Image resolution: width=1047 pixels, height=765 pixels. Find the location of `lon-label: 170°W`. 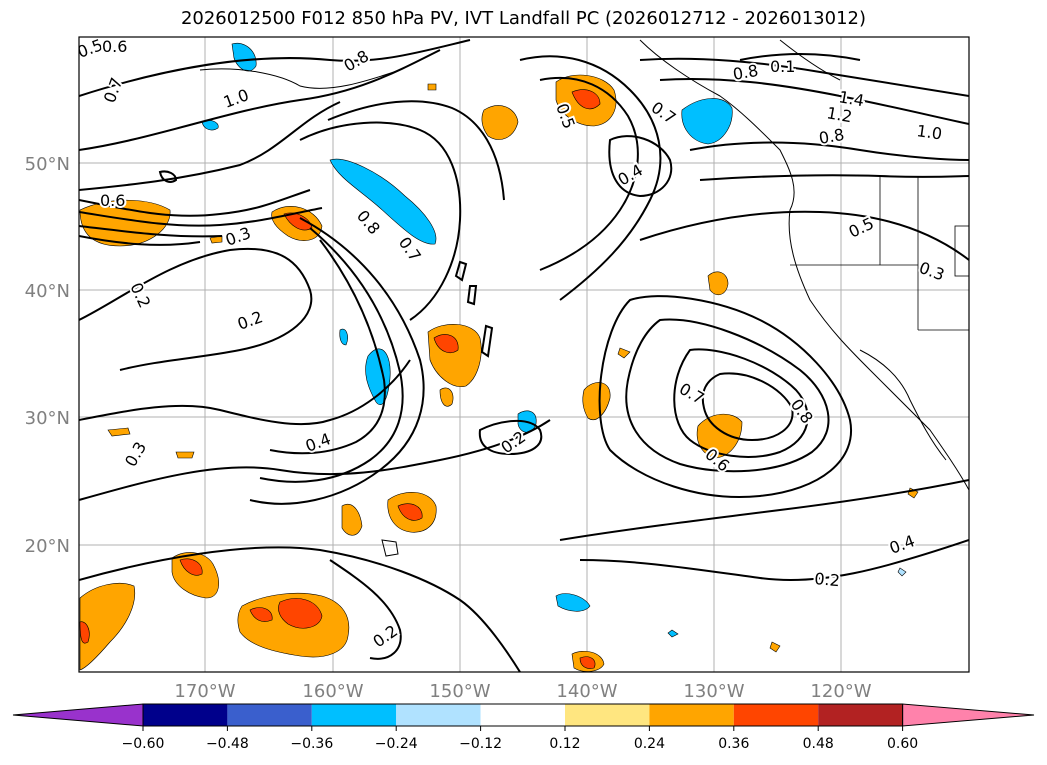

lon-label: 170°W is located at coordinates (204, 691).